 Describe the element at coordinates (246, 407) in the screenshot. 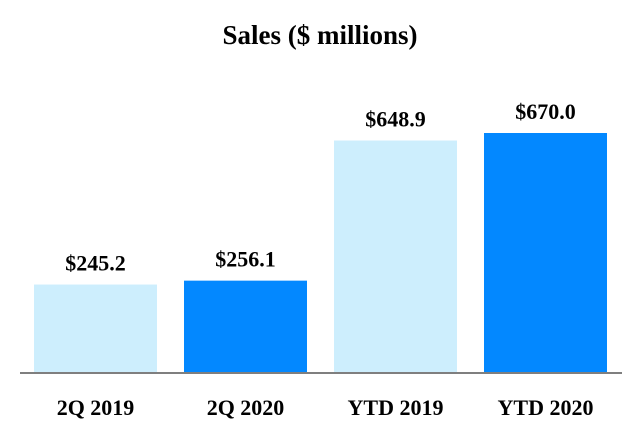

I see `x-tick-label-2q-2020: 2Q 2020` at that location.